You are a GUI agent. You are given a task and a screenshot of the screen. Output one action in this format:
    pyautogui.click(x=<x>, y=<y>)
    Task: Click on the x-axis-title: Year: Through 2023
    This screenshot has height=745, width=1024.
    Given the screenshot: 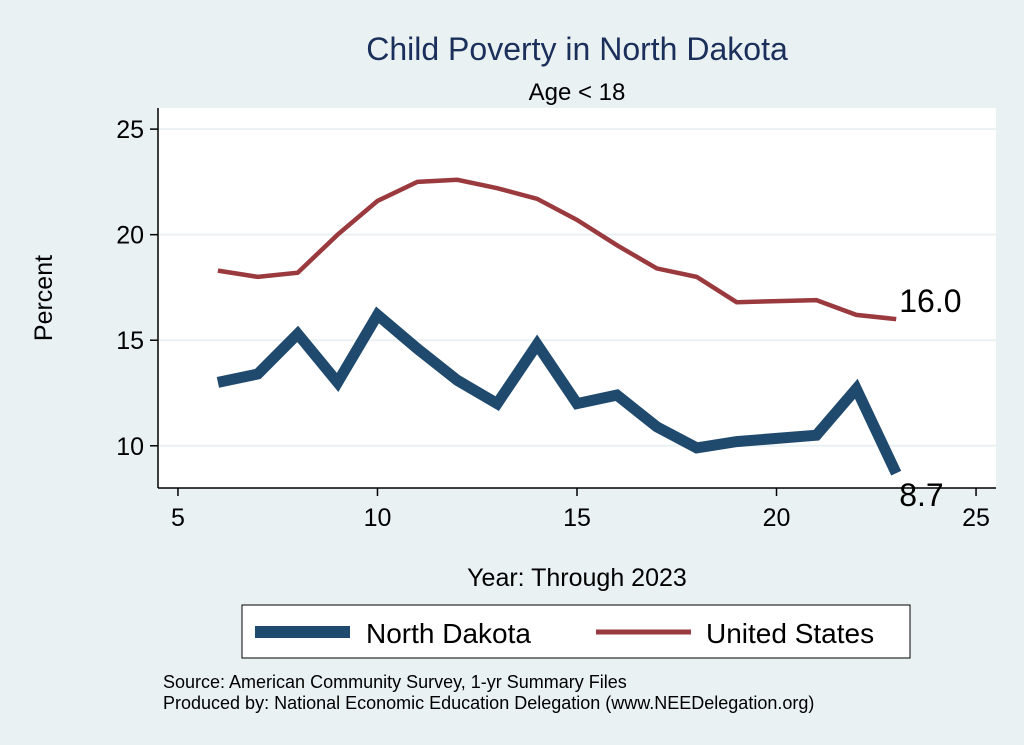 What is the action you would take?
    pyautogui.click(x=577, y=578)
    